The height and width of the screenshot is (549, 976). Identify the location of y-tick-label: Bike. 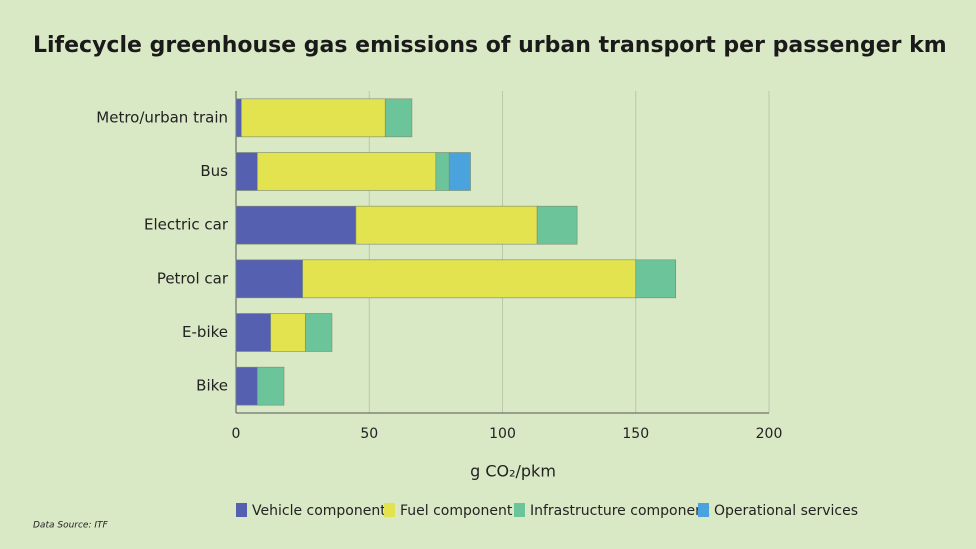
(212, 386).